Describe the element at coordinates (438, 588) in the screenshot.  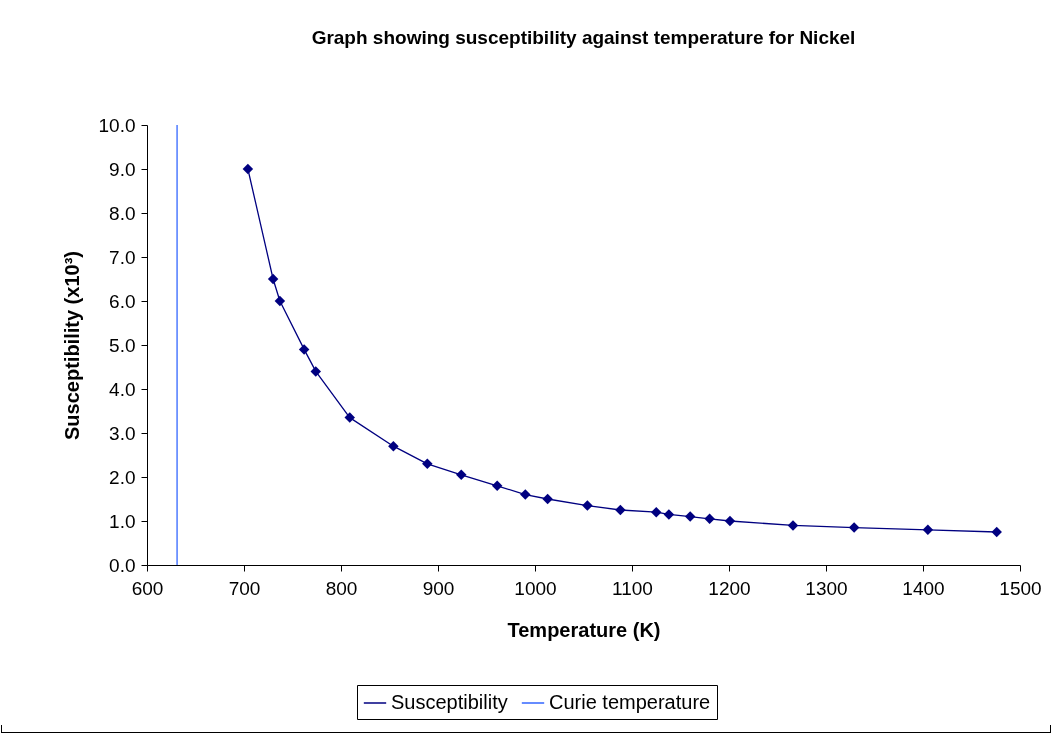
I see `x-tick-label: 900` at that location.